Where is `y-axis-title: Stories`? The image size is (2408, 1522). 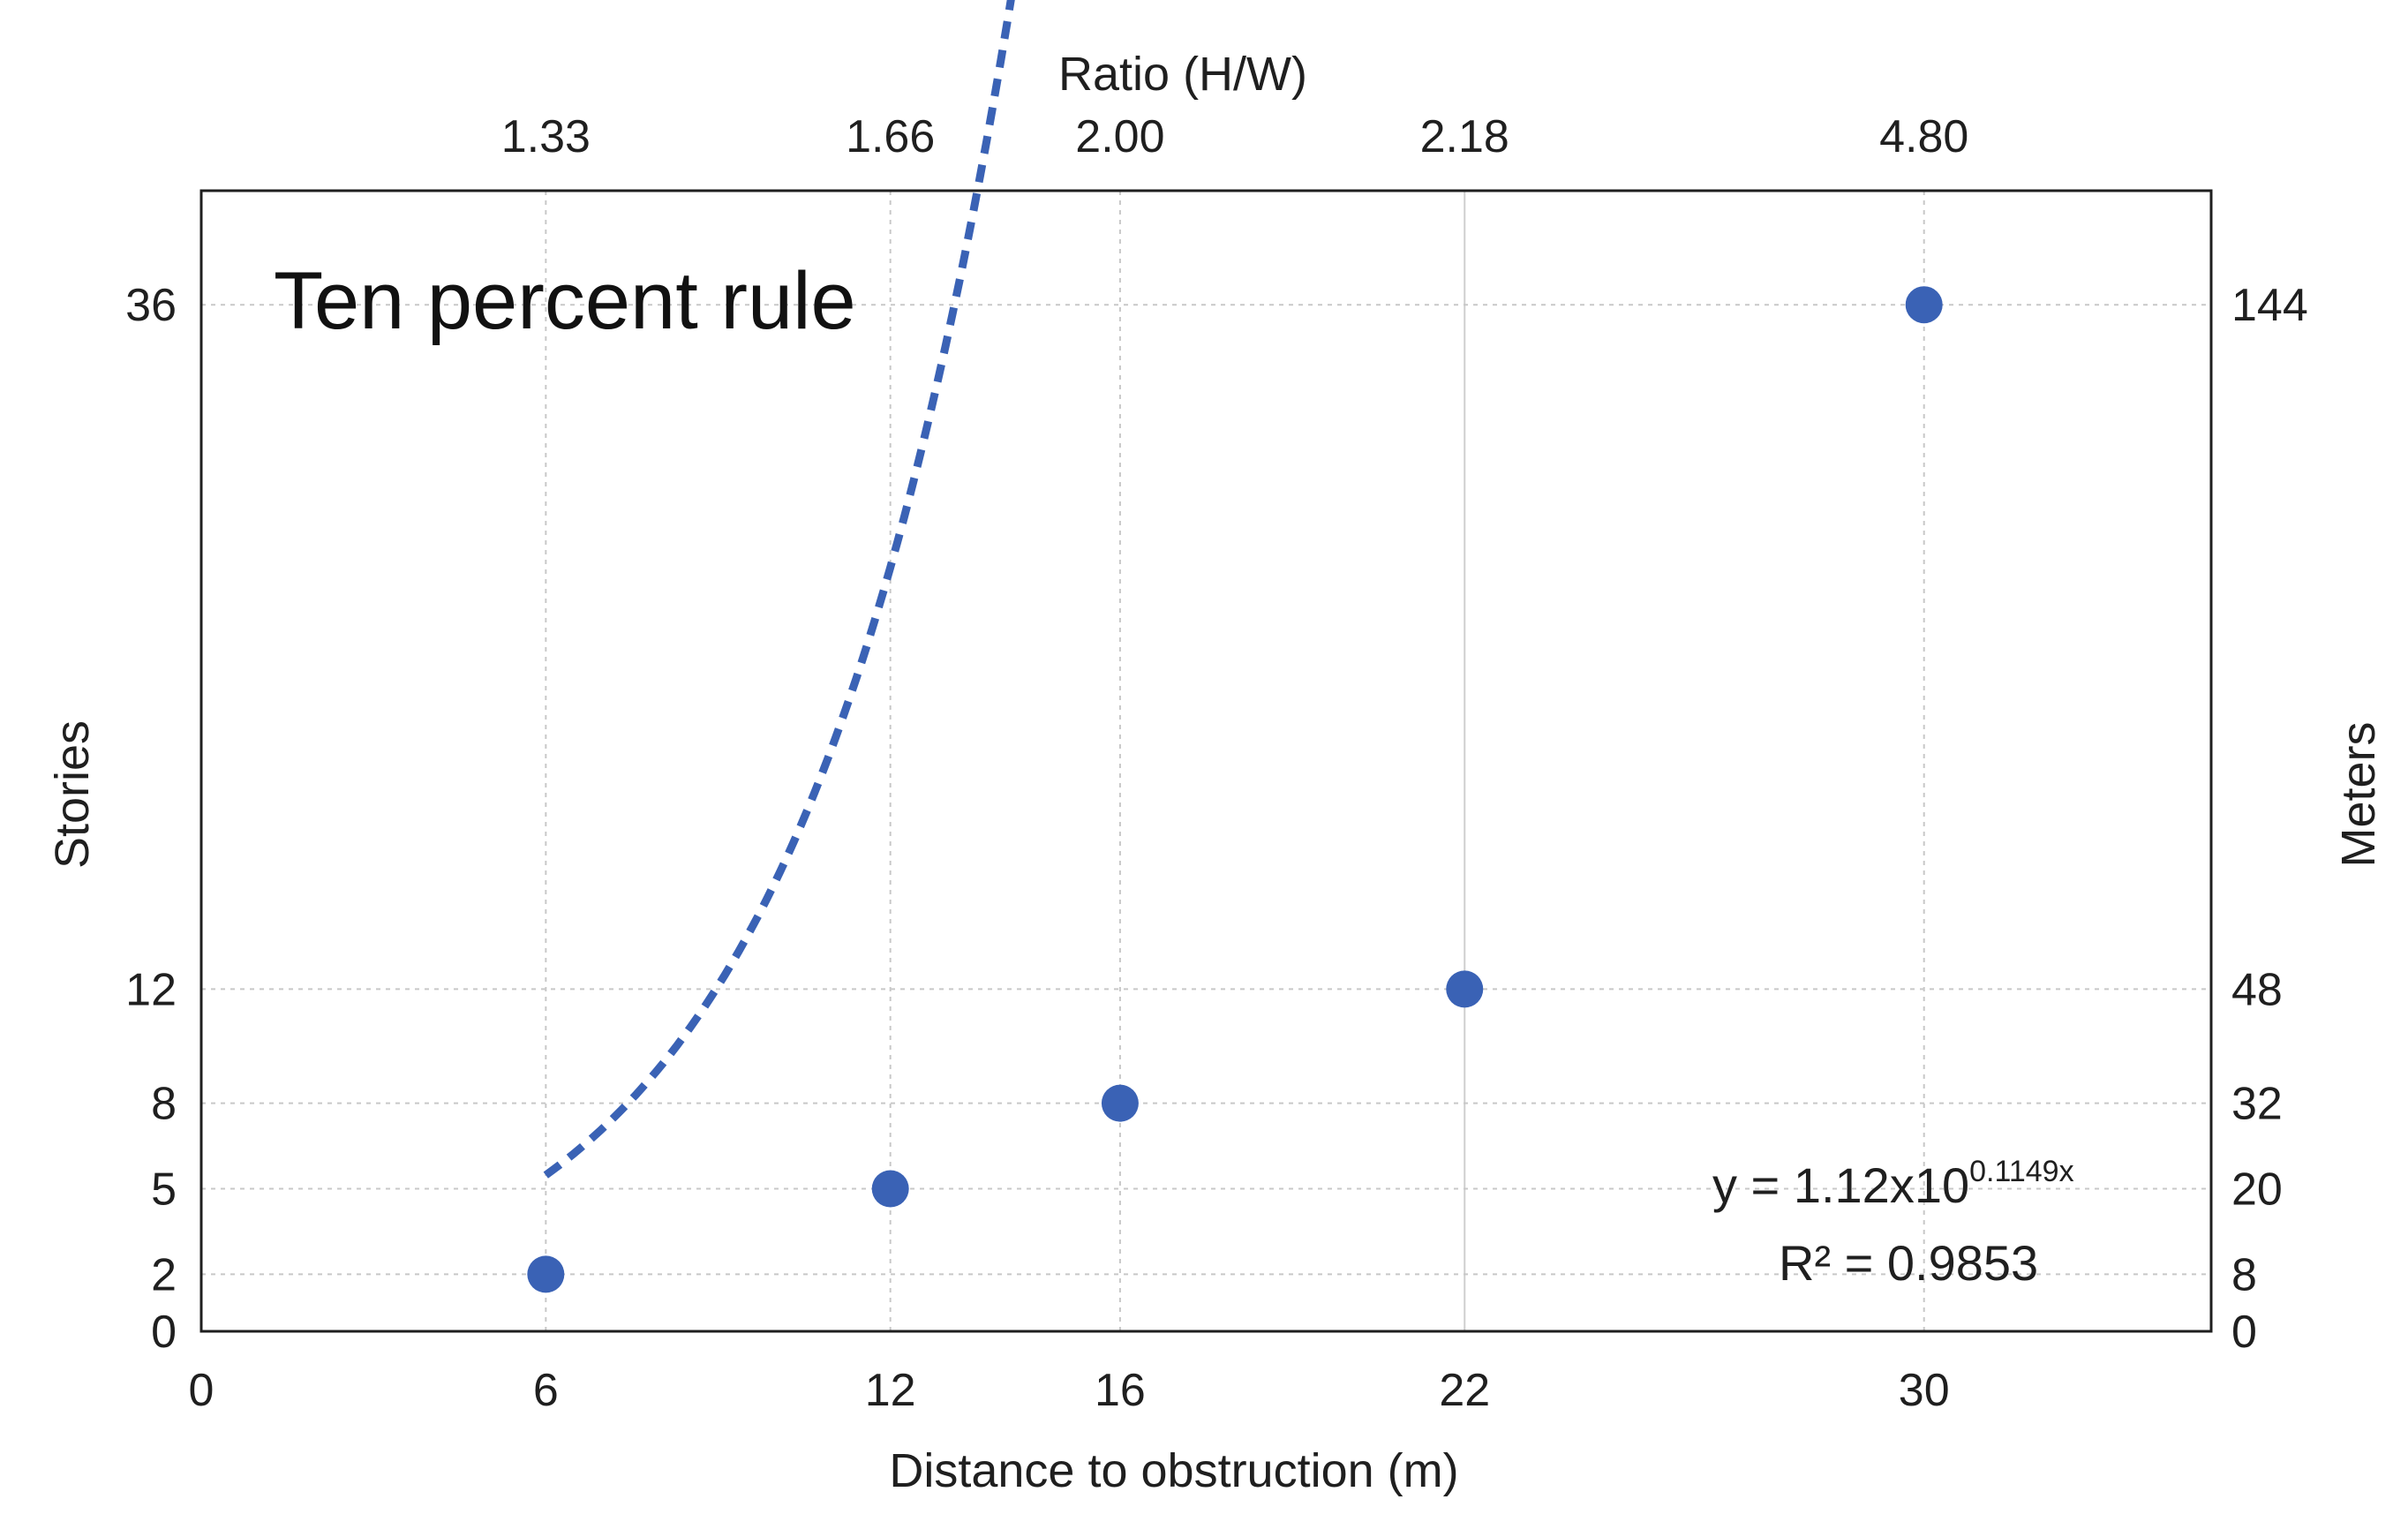 y-axis-title: Stories is located at coordinates (72, 794).